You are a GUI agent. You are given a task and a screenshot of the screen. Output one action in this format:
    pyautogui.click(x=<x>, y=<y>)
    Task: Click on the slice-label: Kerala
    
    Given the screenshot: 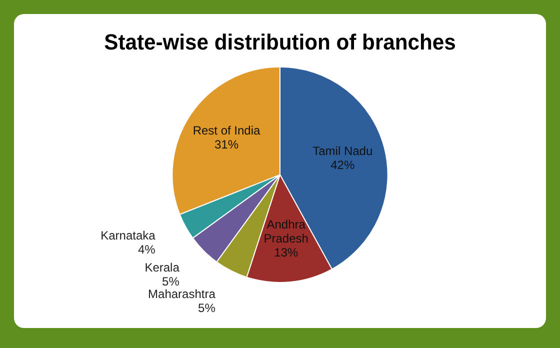 What is the action you would take?
    pyautogui.click(x=162, y=267)
    